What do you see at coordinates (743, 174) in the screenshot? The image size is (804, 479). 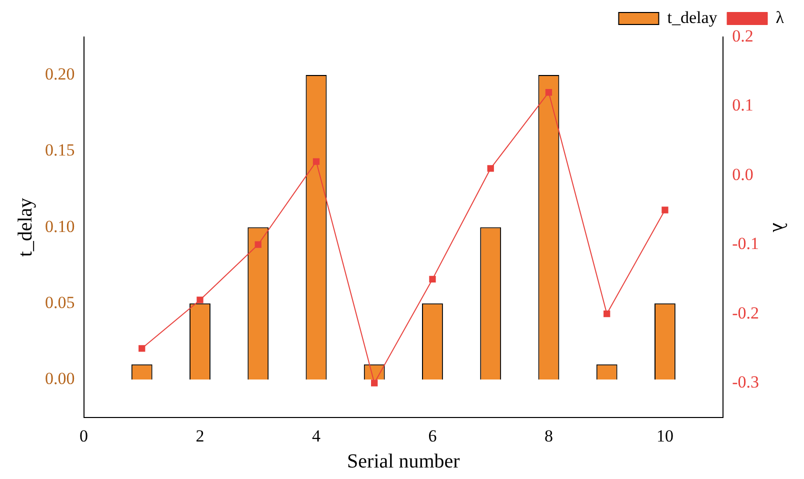 I see `y2-tick-label: 0.0` at bounding box center [743, 174].